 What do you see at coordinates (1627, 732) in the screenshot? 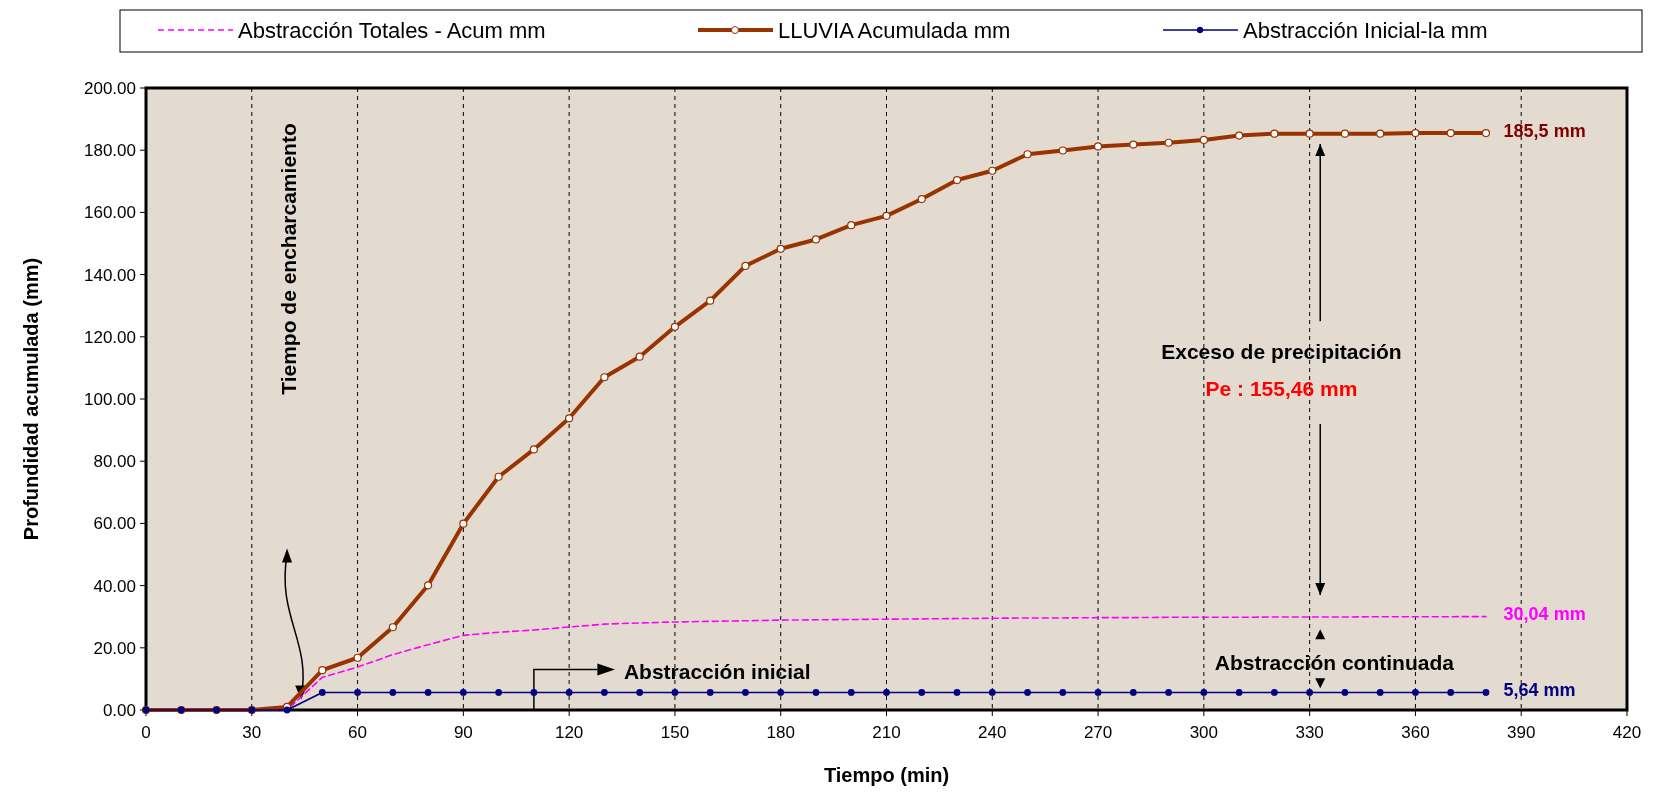
I see `x-tick-label: 420` at bounding box center [1627, 732].